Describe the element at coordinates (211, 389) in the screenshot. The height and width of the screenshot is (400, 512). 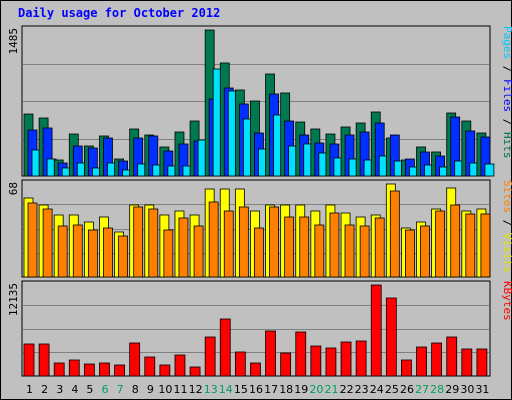
I see `x-tick-label-13: 13` at that location.